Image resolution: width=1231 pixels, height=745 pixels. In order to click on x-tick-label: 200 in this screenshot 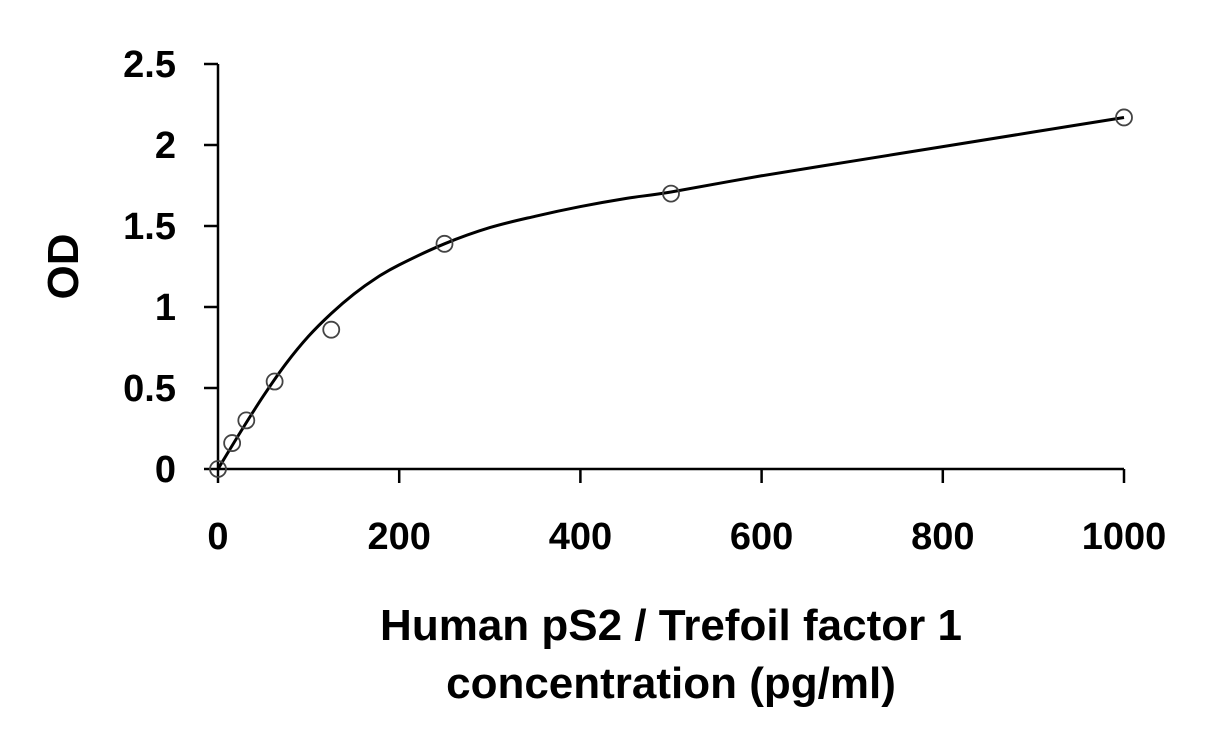, I will do `click(398, 537)`.